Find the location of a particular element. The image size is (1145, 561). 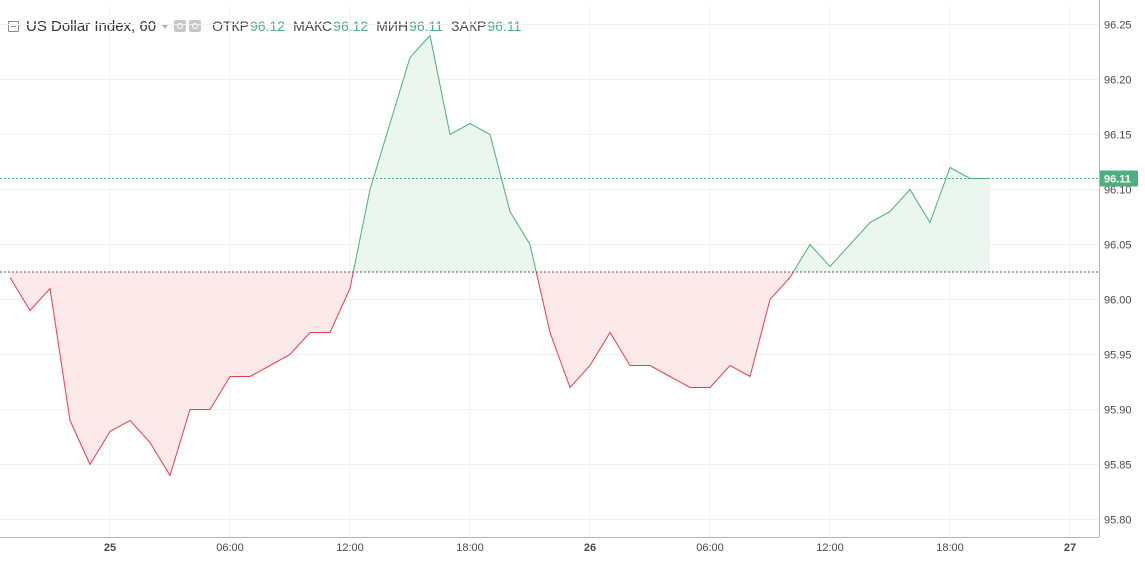

collapse-icon is located at coordinates (13, 26).